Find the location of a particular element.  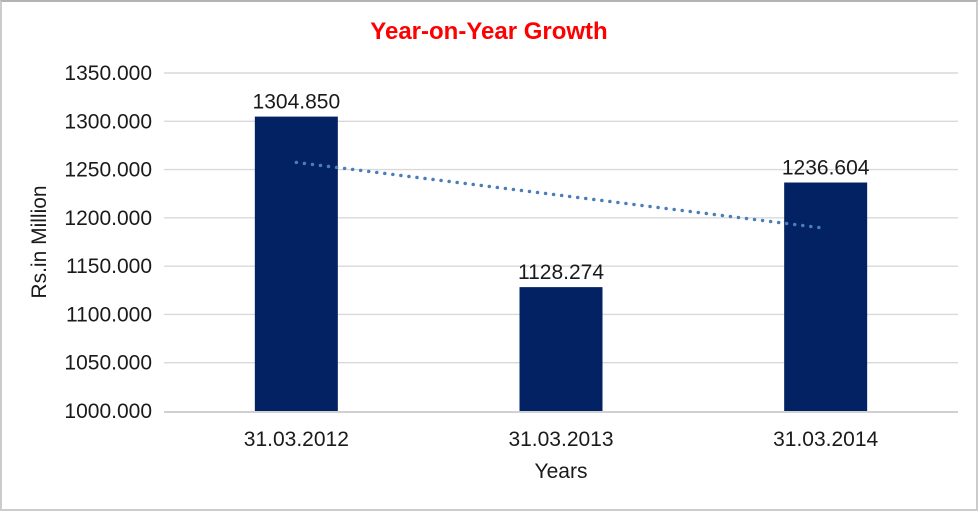

trendline is located at coordinates (561, 195).